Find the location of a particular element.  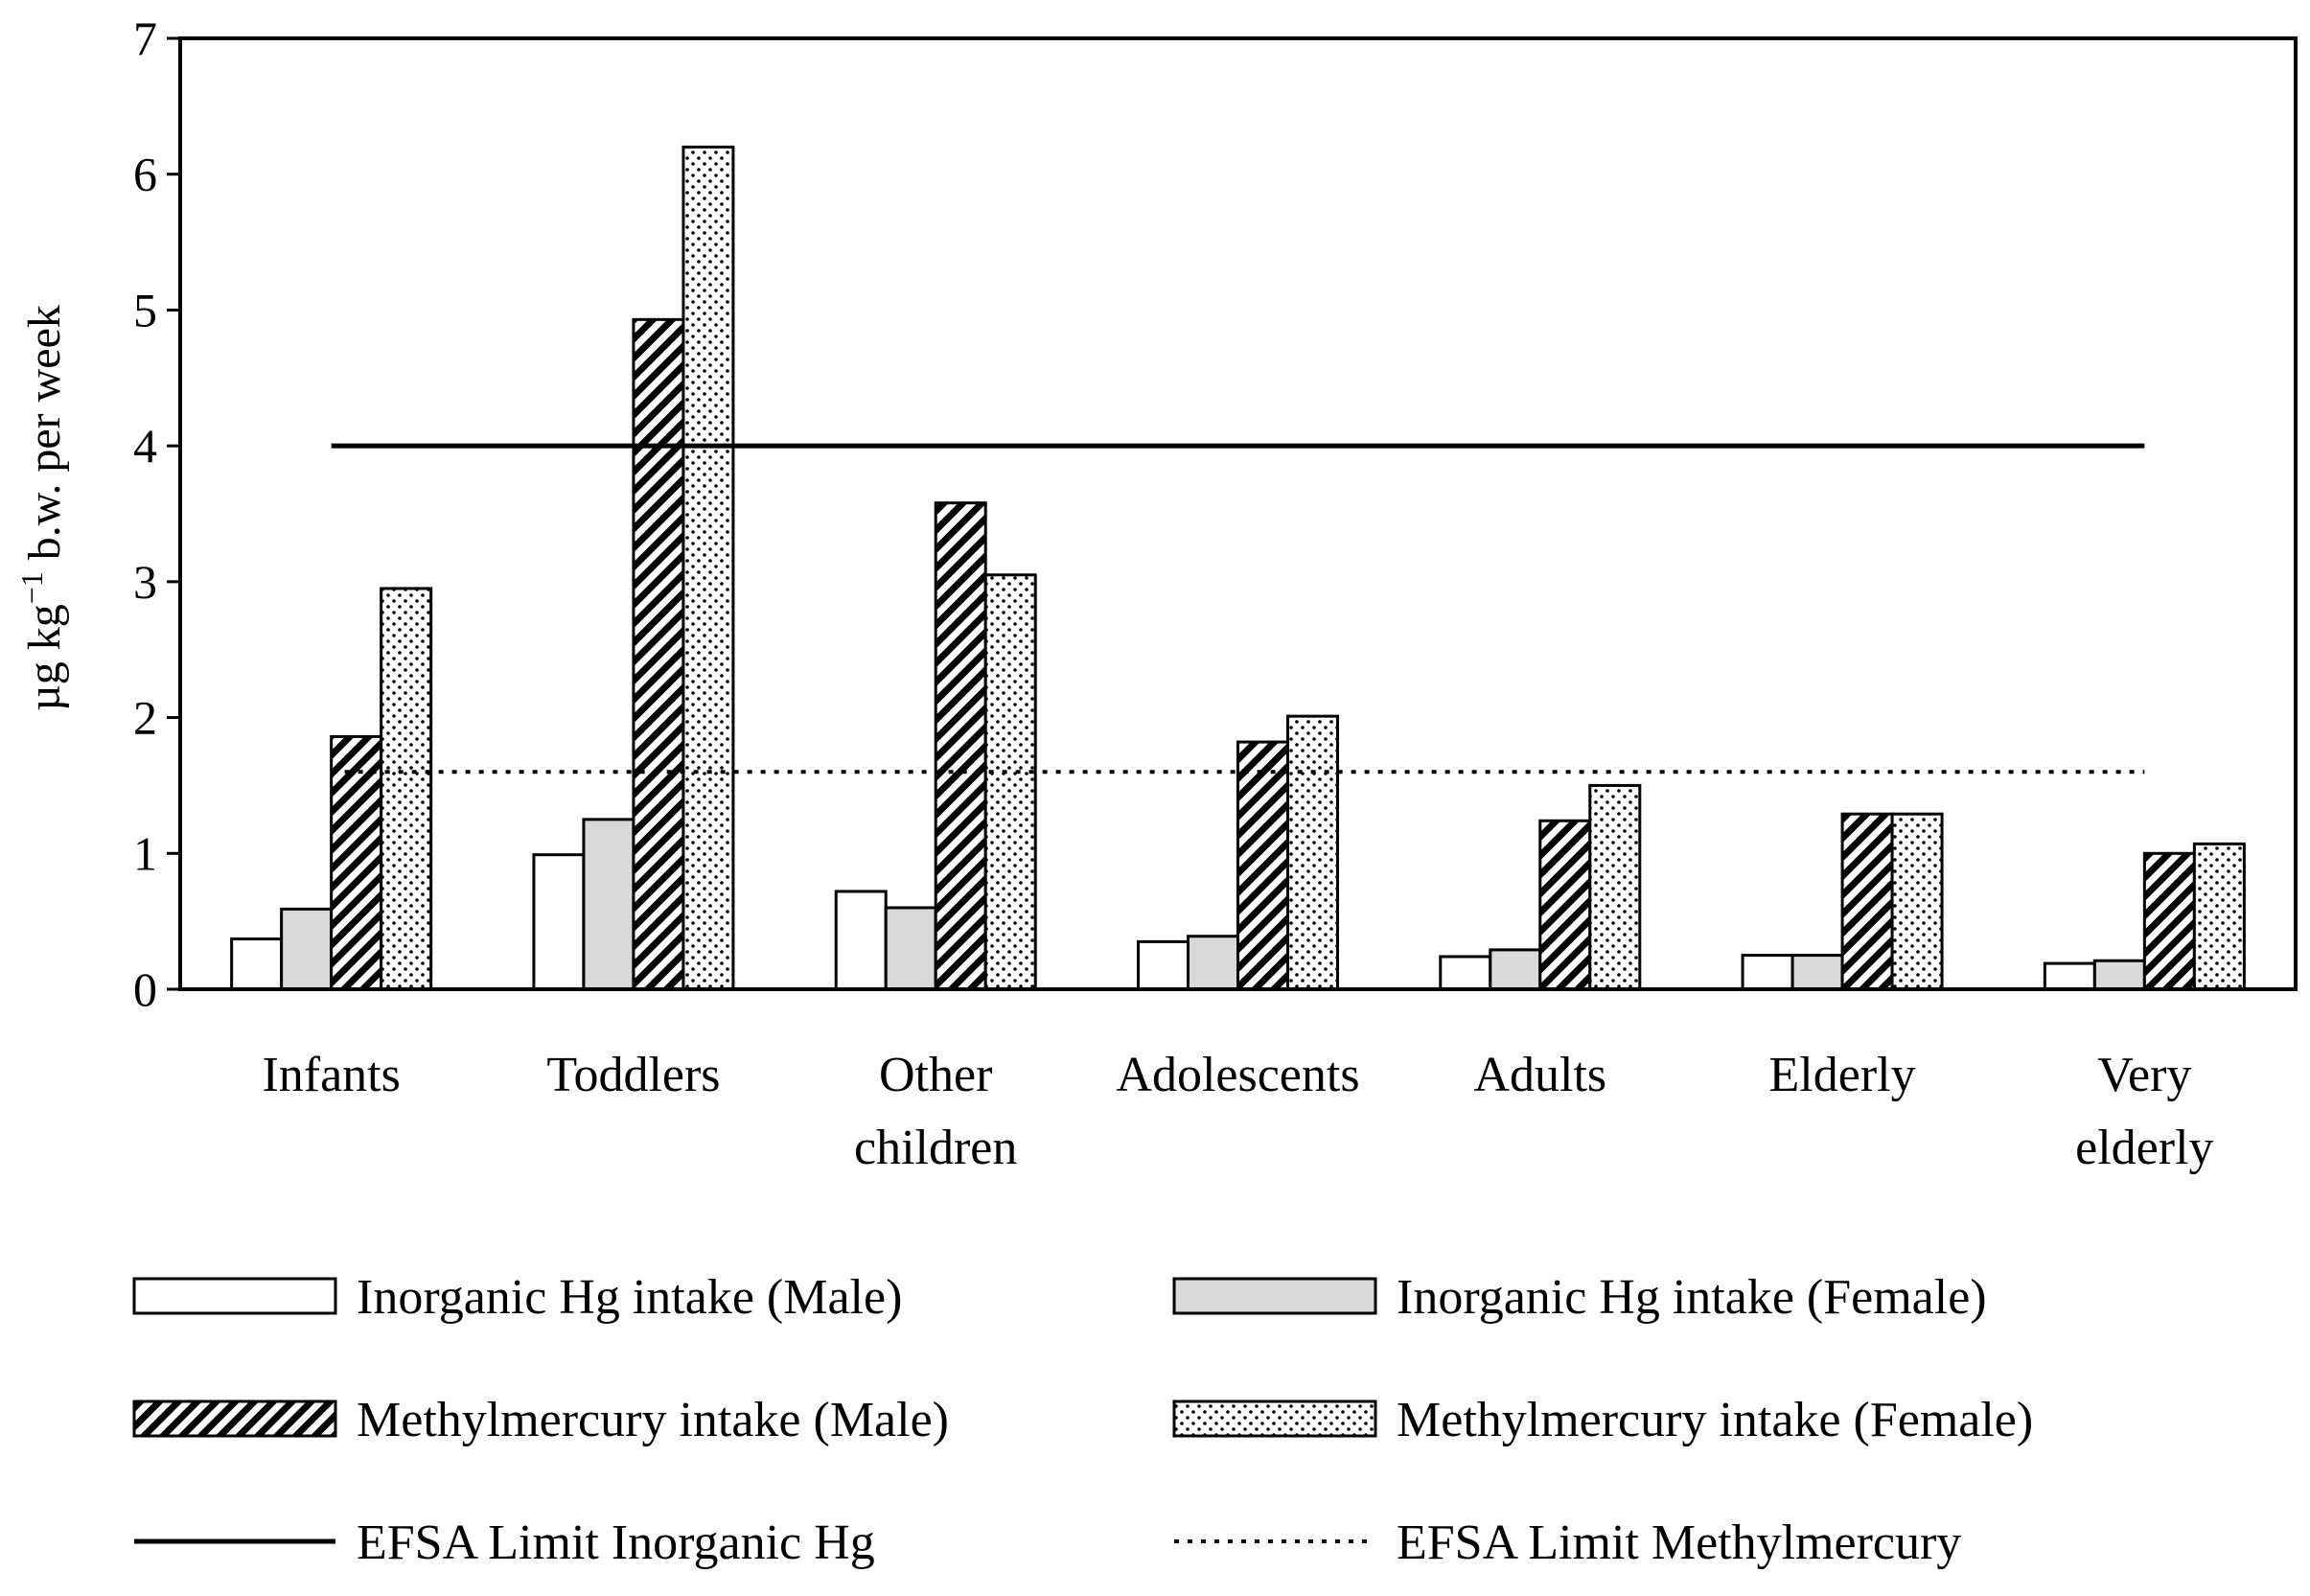

x-category-label-elderly: Elderly is located at coordinates (1843, 1075).